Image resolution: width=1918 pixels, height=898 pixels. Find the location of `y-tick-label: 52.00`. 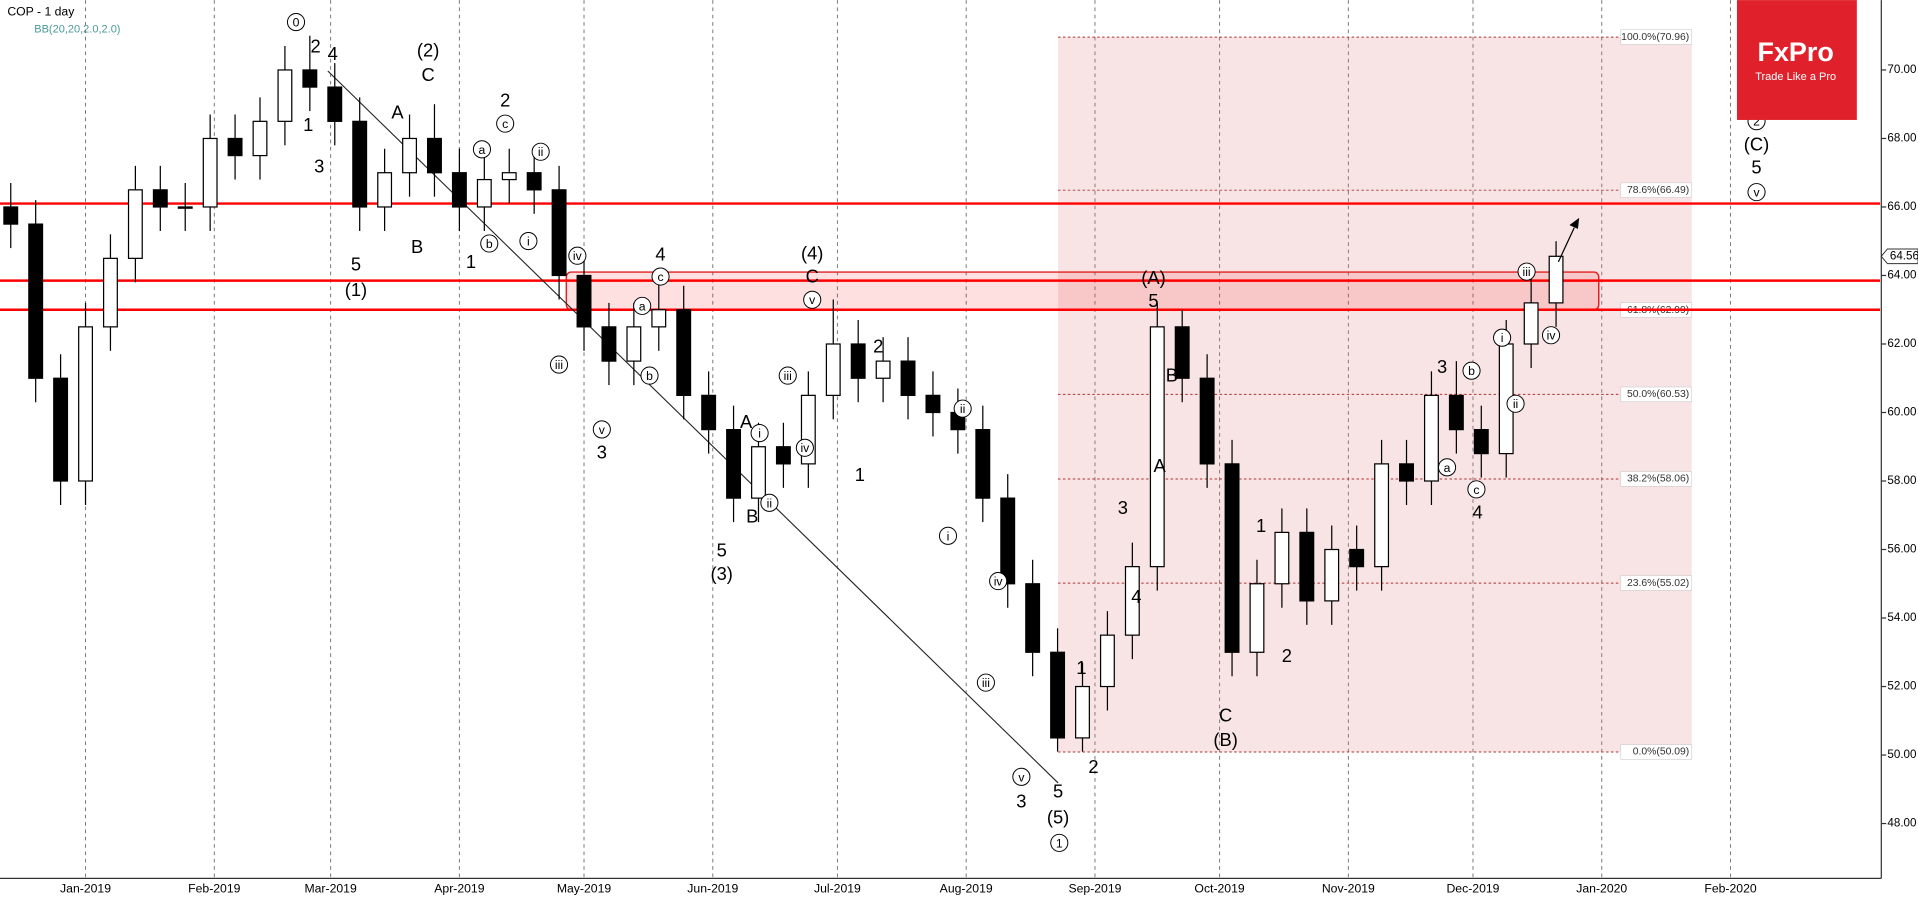

y-tick-label: 52.00 is located at coordinates (1901, 686).